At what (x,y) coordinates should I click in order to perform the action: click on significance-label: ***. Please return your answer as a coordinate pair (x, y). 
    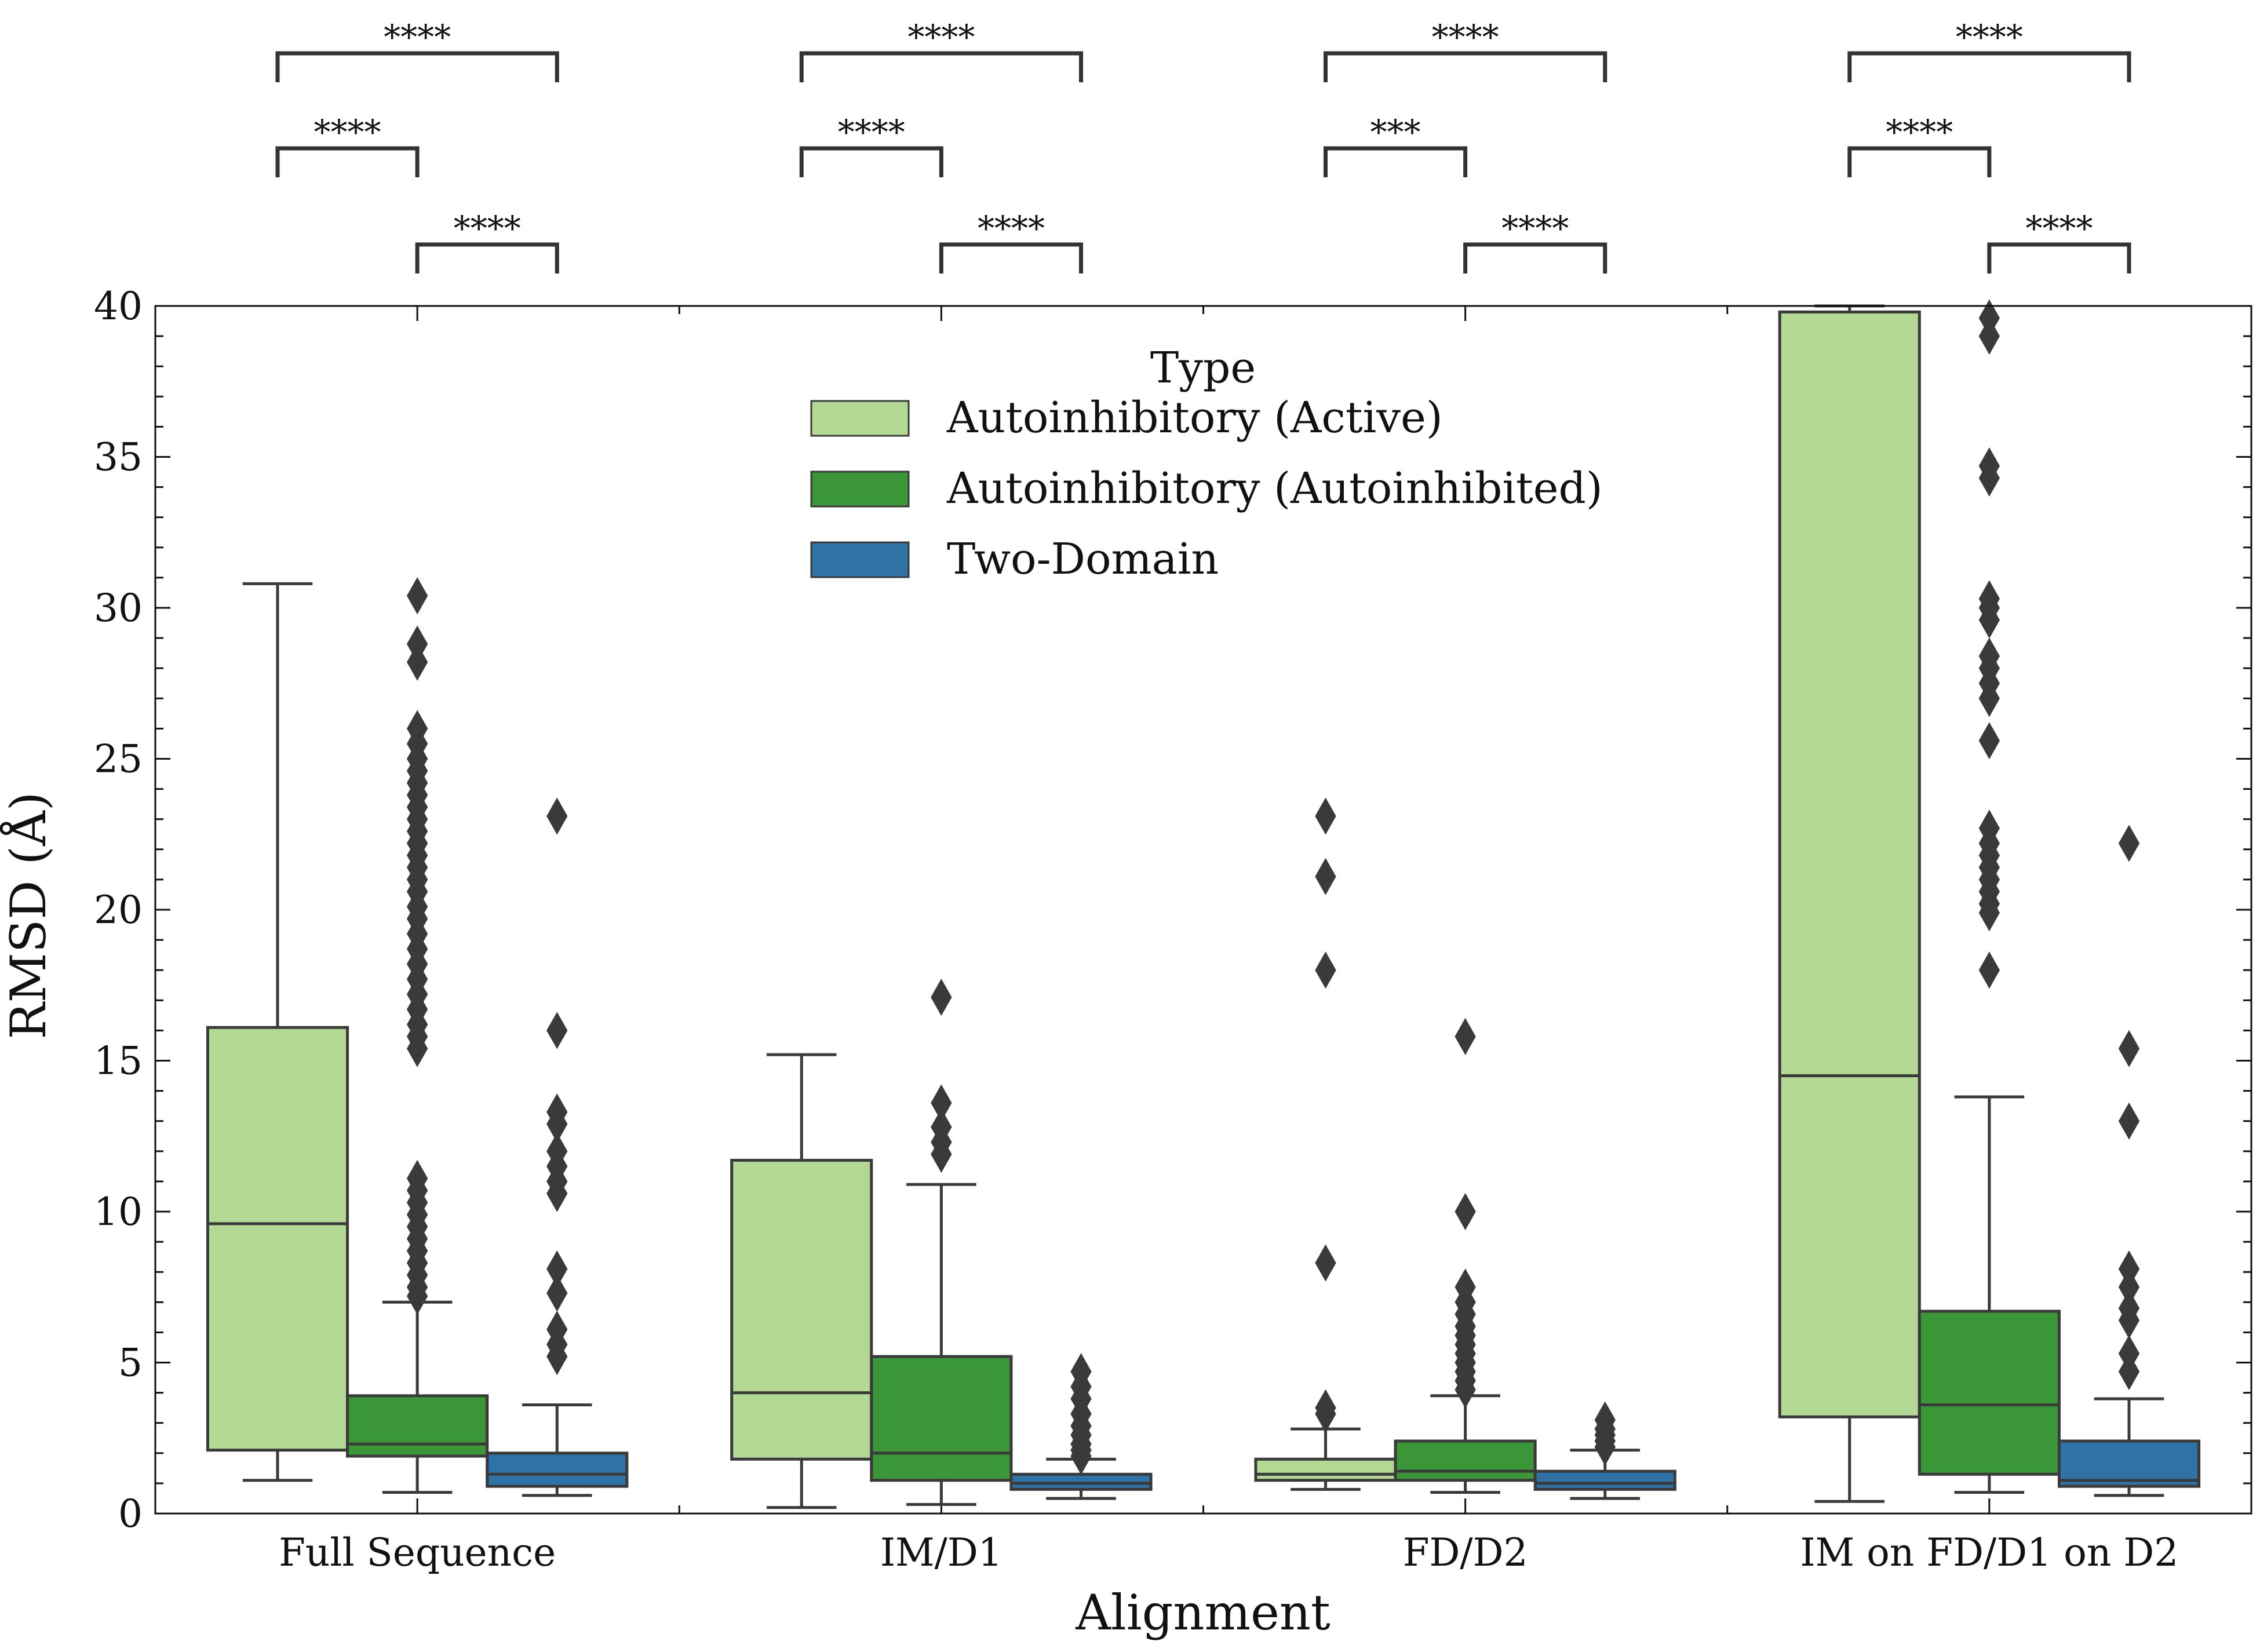
    Looking at the image, I should click on (1395, 132).